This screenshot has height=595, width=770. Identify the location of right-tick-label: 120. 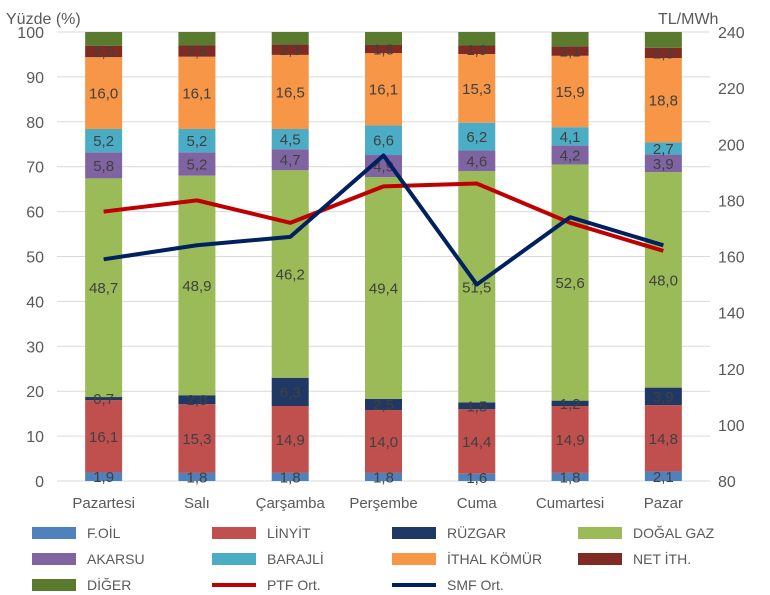
(731, 370).